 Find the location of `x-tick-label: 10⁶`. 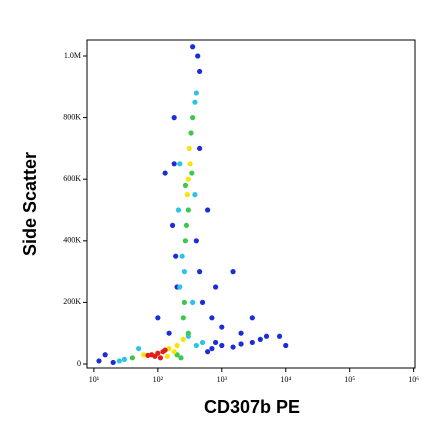

x-tick-label: 10⁶ is located at coordinates (413, 379).